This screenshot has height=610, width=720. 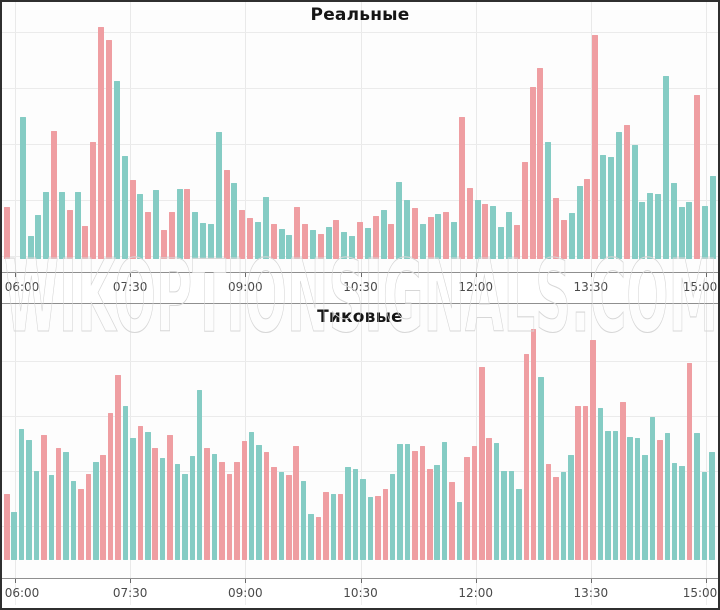 I want to click on x-axis-label: 15:00, so click(x=700, y=593).